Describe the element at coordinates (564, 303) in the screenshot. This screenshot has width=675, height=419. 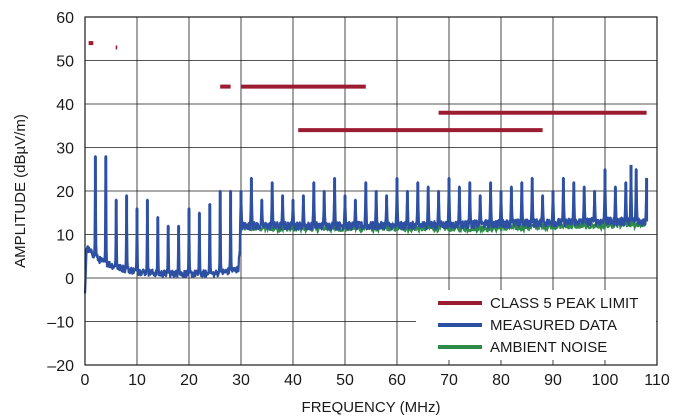
I see `legend-label-class5-limit: CLASS 5 PEAK LIMIT` at that location.